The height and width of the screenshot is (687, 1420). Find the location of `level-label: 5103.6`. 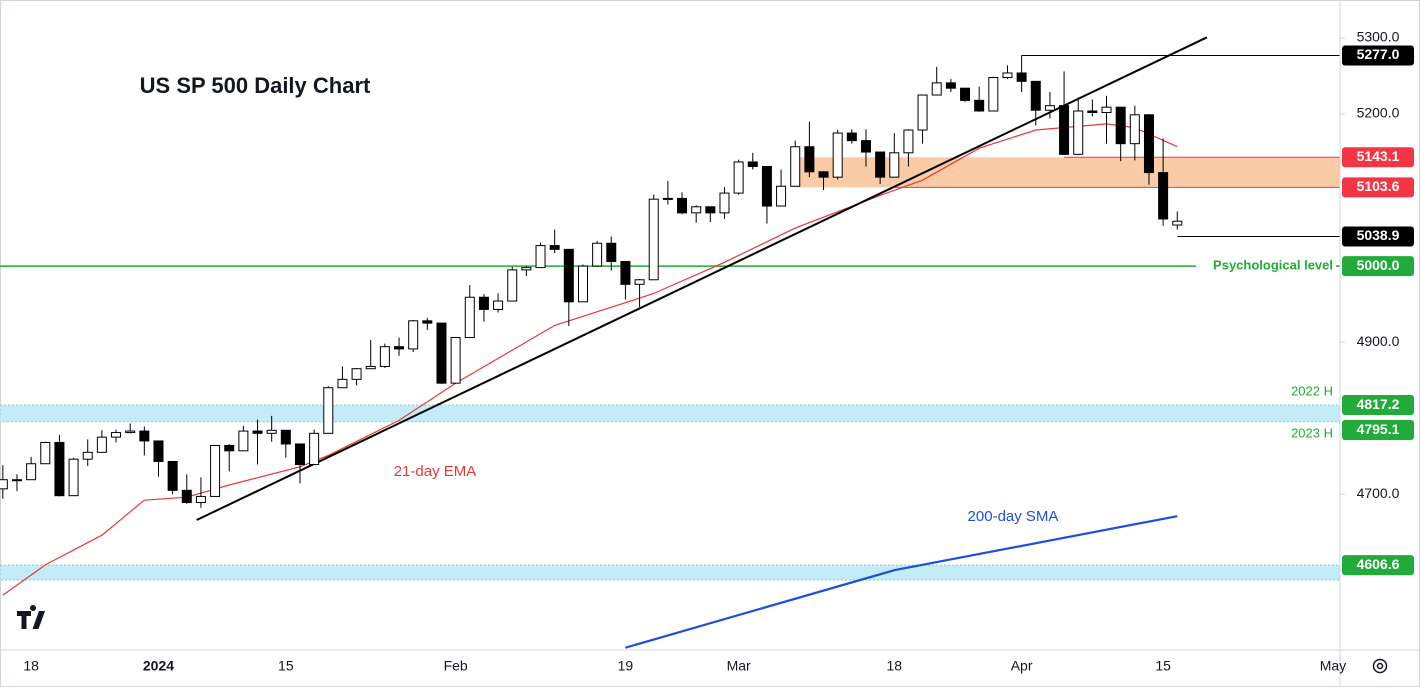

level-label: 5103.6 is located at coordinates (1378, 186).